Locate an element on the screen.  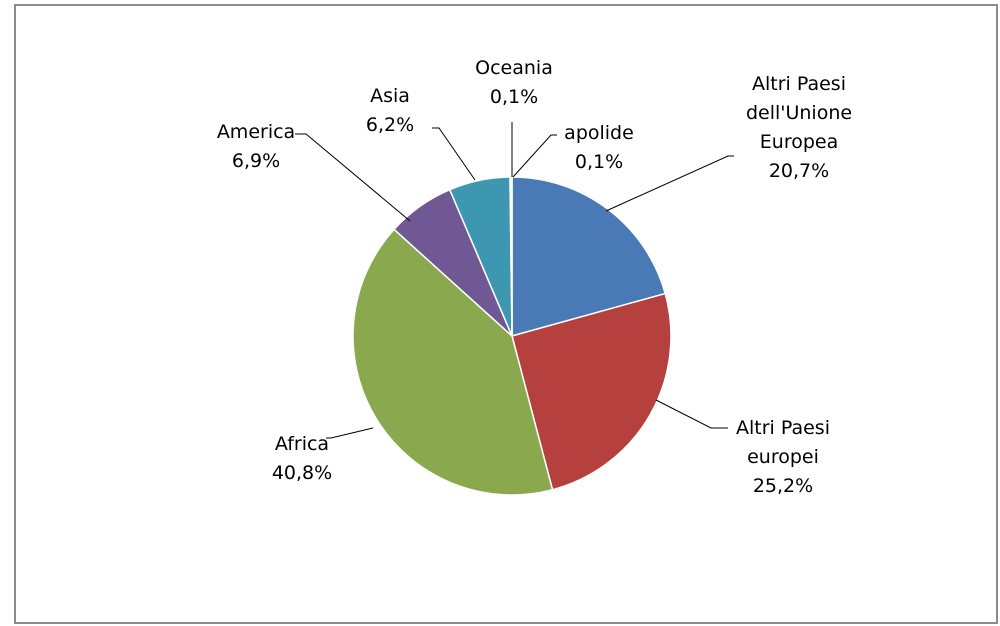
slice-category-label: dell'Unione is located at coordinates (799, 113).